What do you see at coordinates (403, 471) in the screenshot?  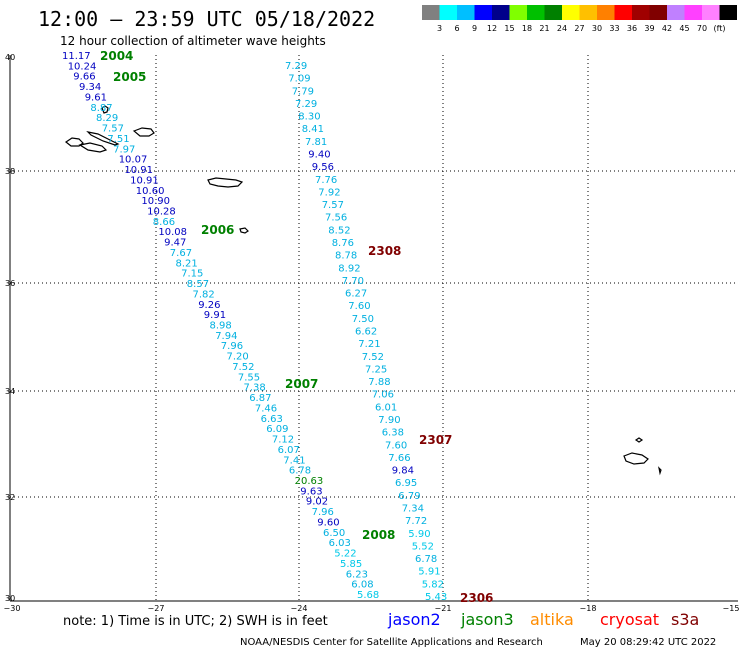 I see `wave-height-value: 9.84` at bounding box center [403, 471].